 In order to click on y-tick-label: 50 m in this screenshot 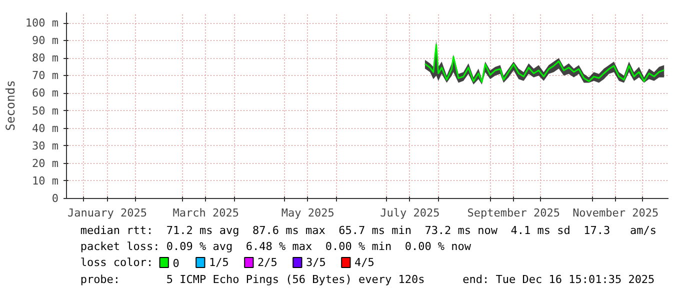, I will do `click(45, 111)`.